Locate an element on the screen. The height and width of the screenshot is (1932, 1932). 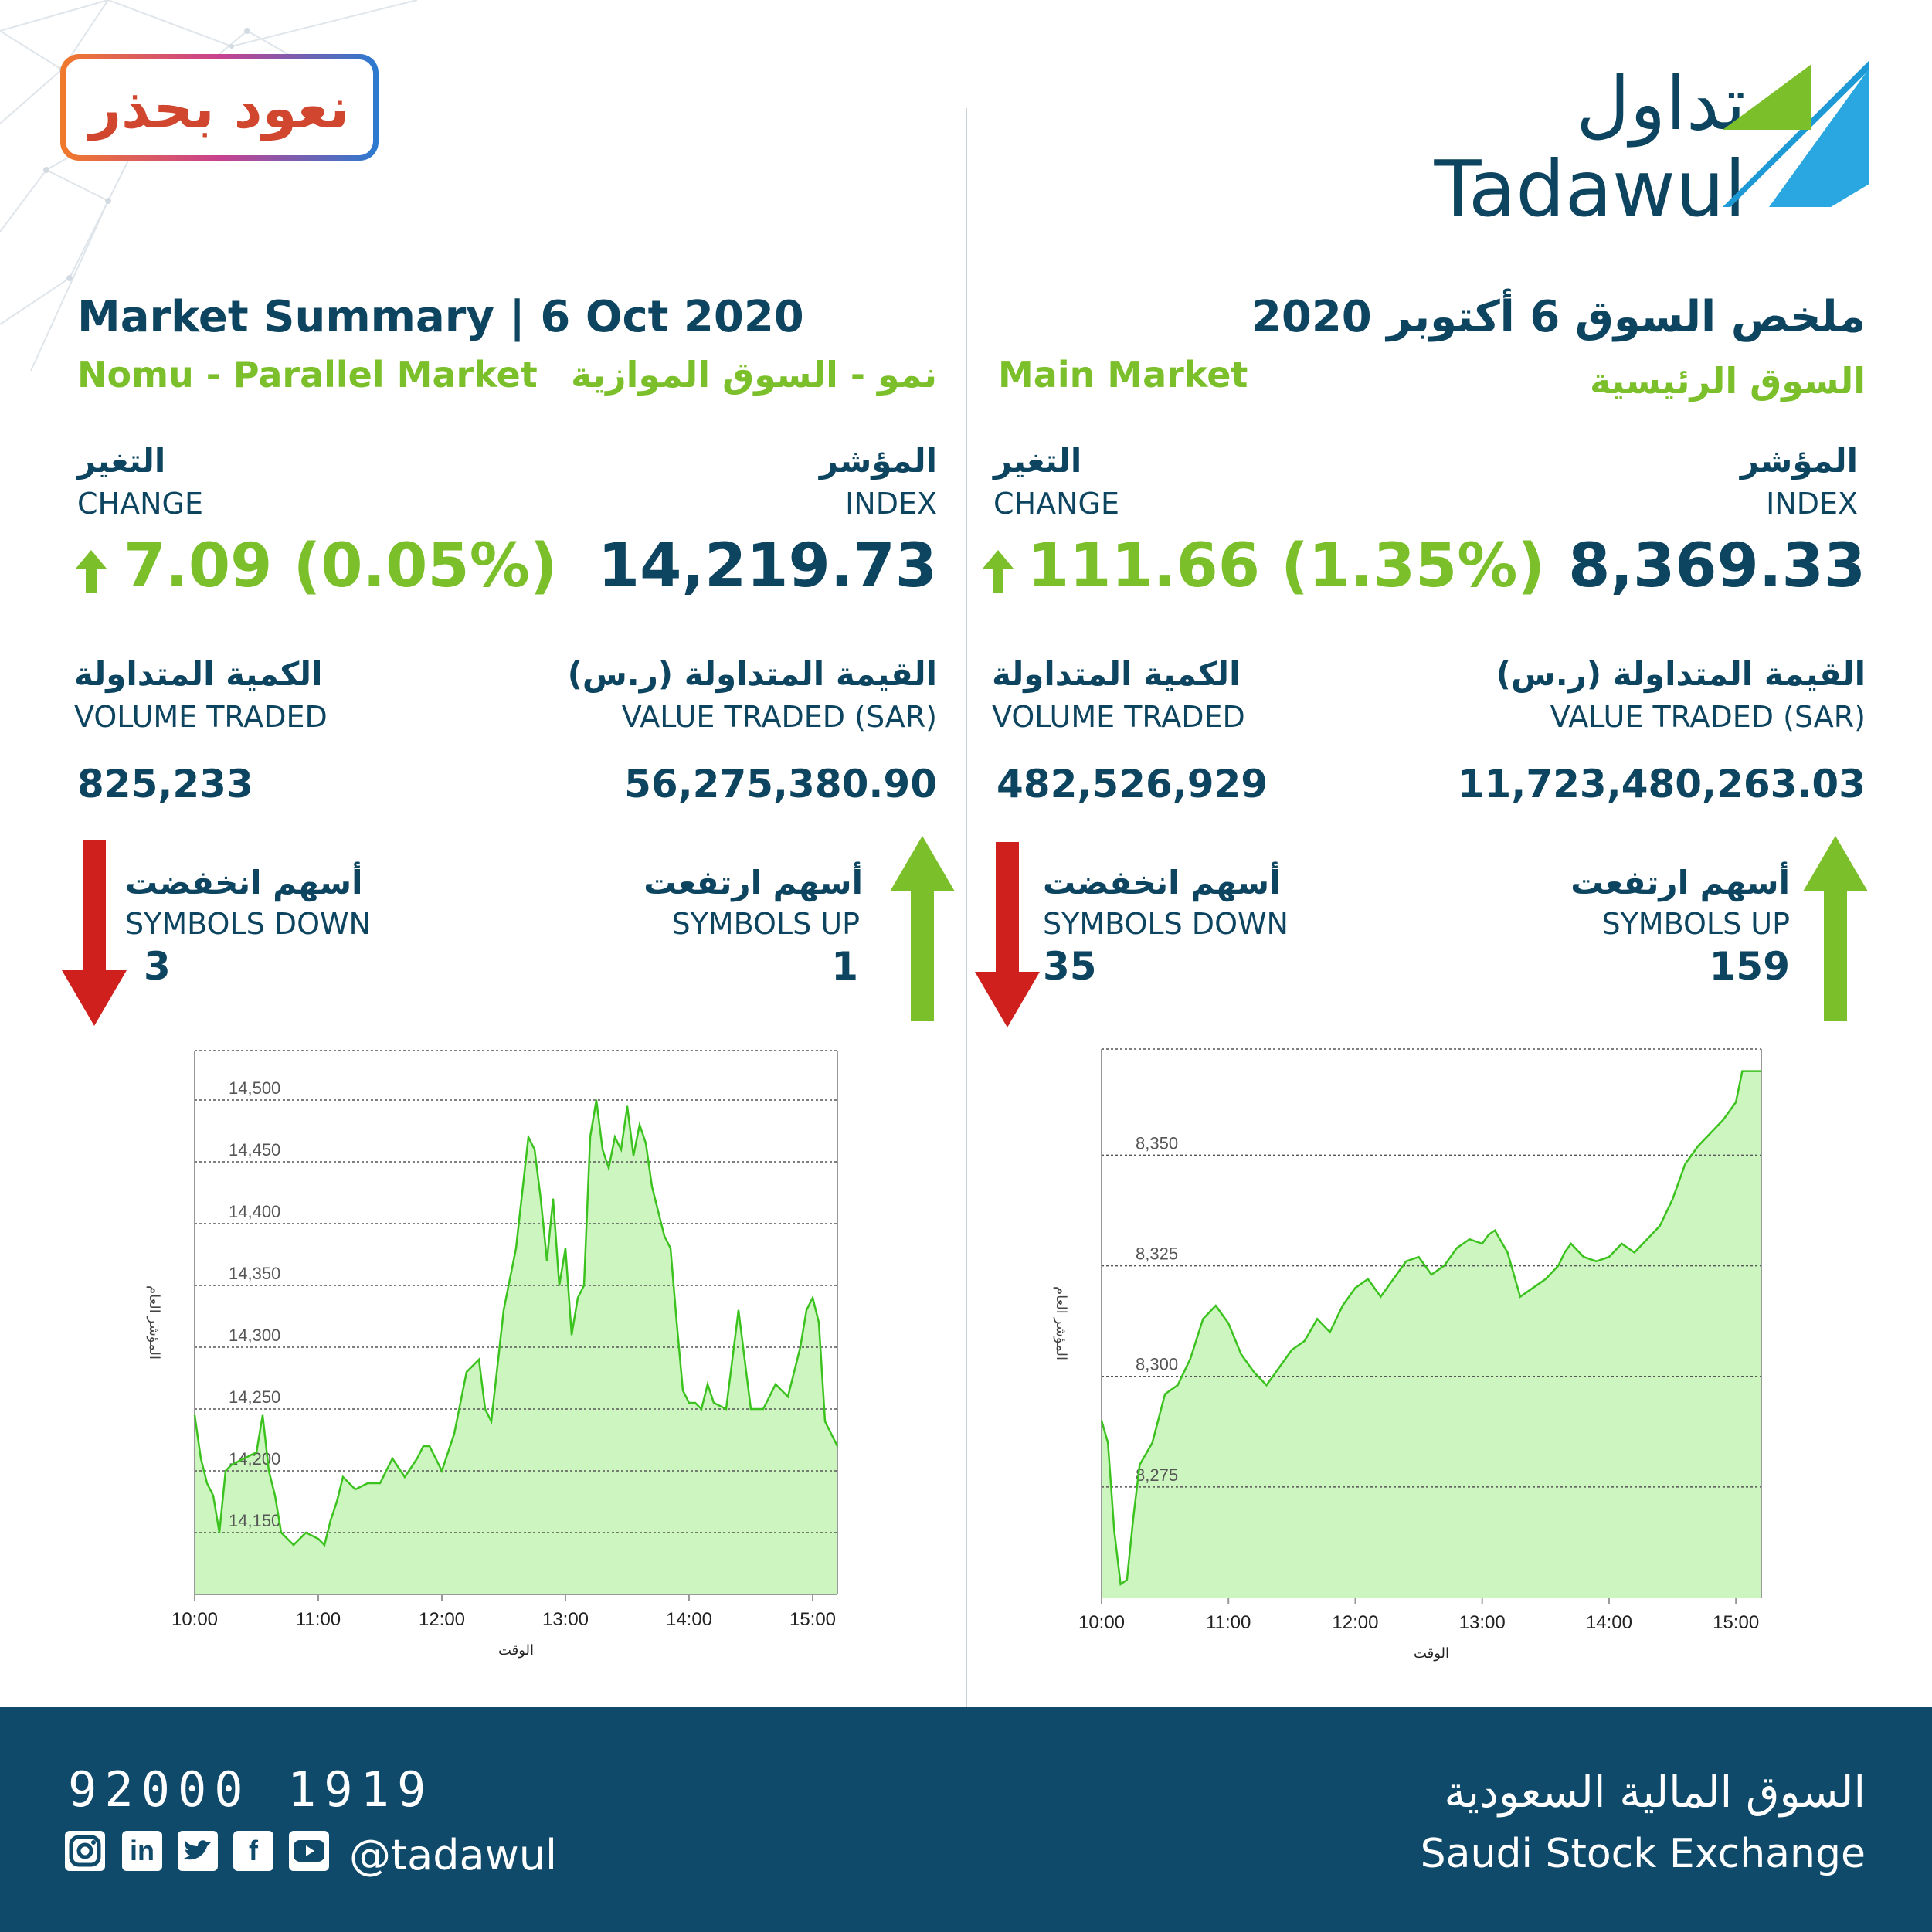
nomu-chart-y-tick-label: 14,350 is located at coordinates (255, 1274).